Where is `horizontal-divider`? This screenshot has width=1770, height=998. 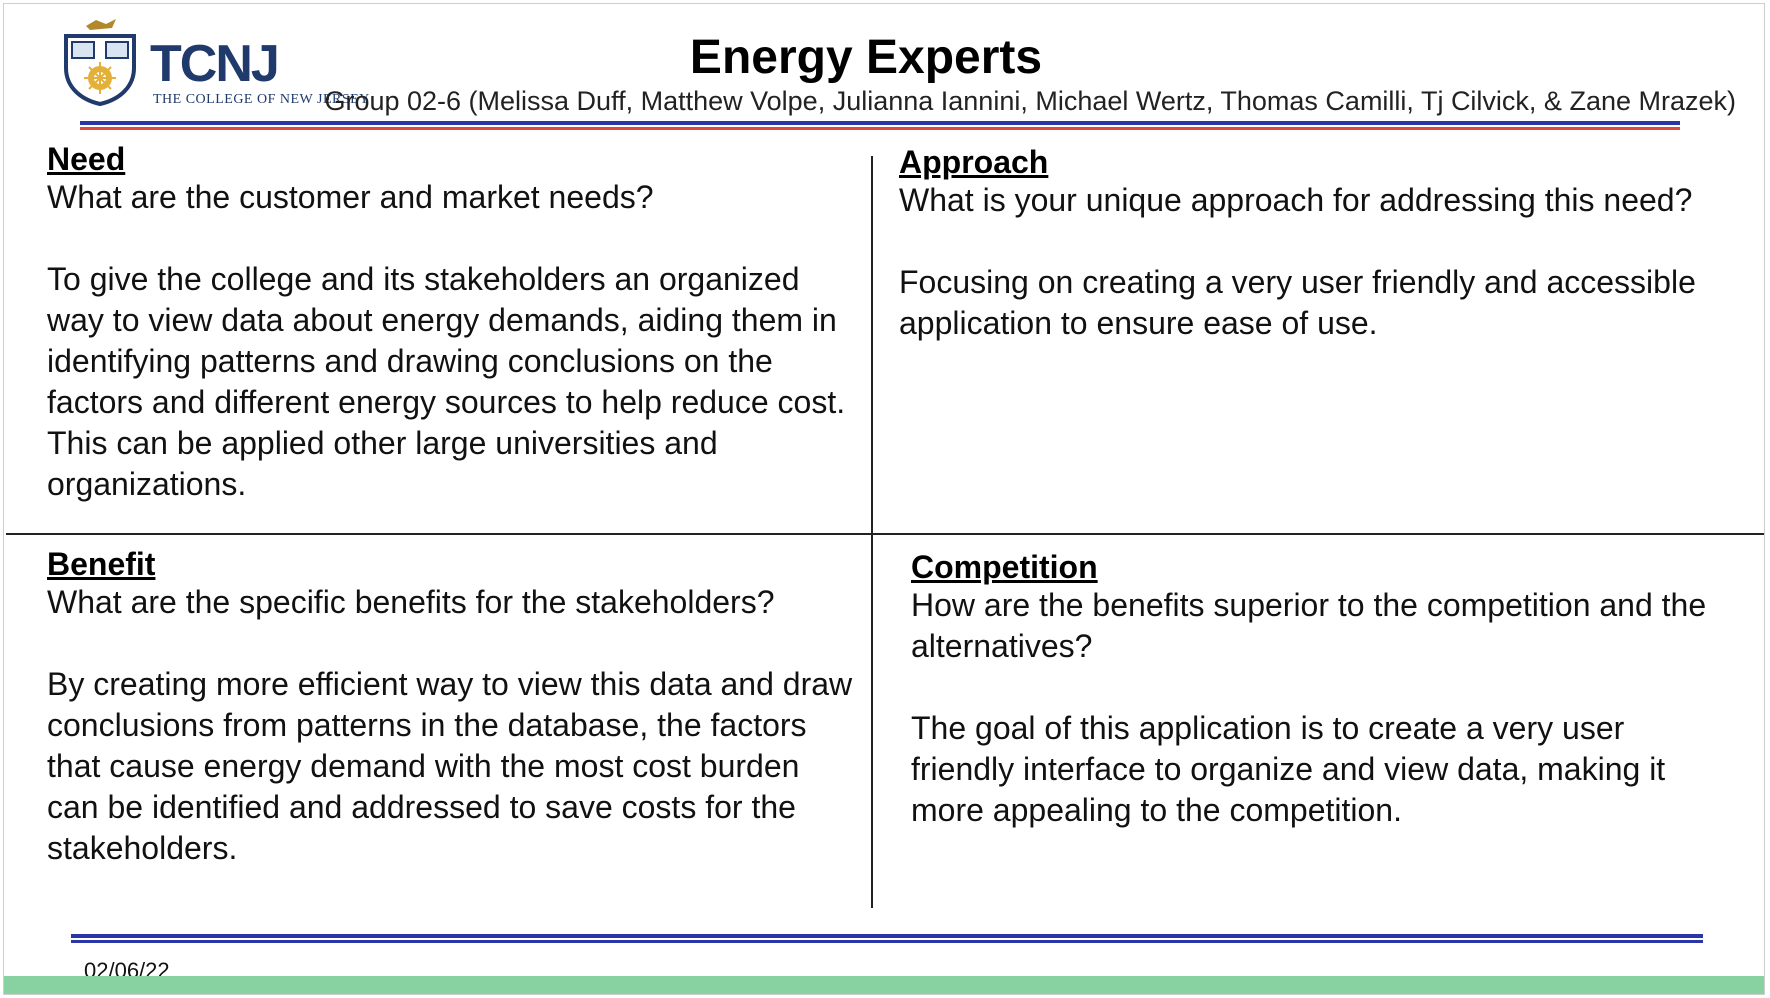
horizontal-divider is located at coordinates (885, 534).